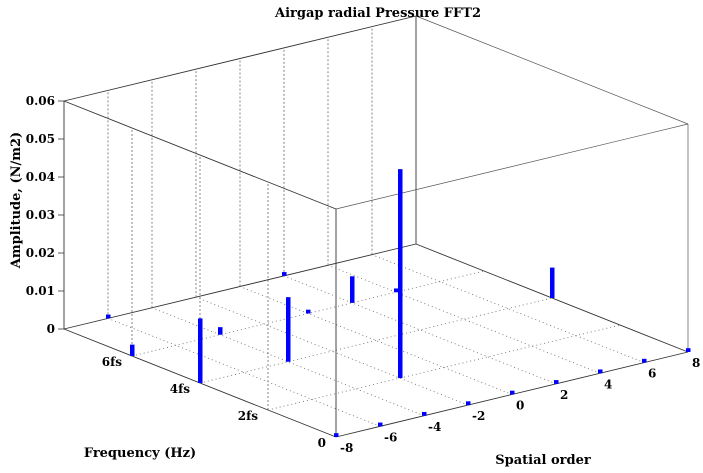 This screenshot has height=473, width=703. I want to click on x-tick-label: 2, so click(564, 395).